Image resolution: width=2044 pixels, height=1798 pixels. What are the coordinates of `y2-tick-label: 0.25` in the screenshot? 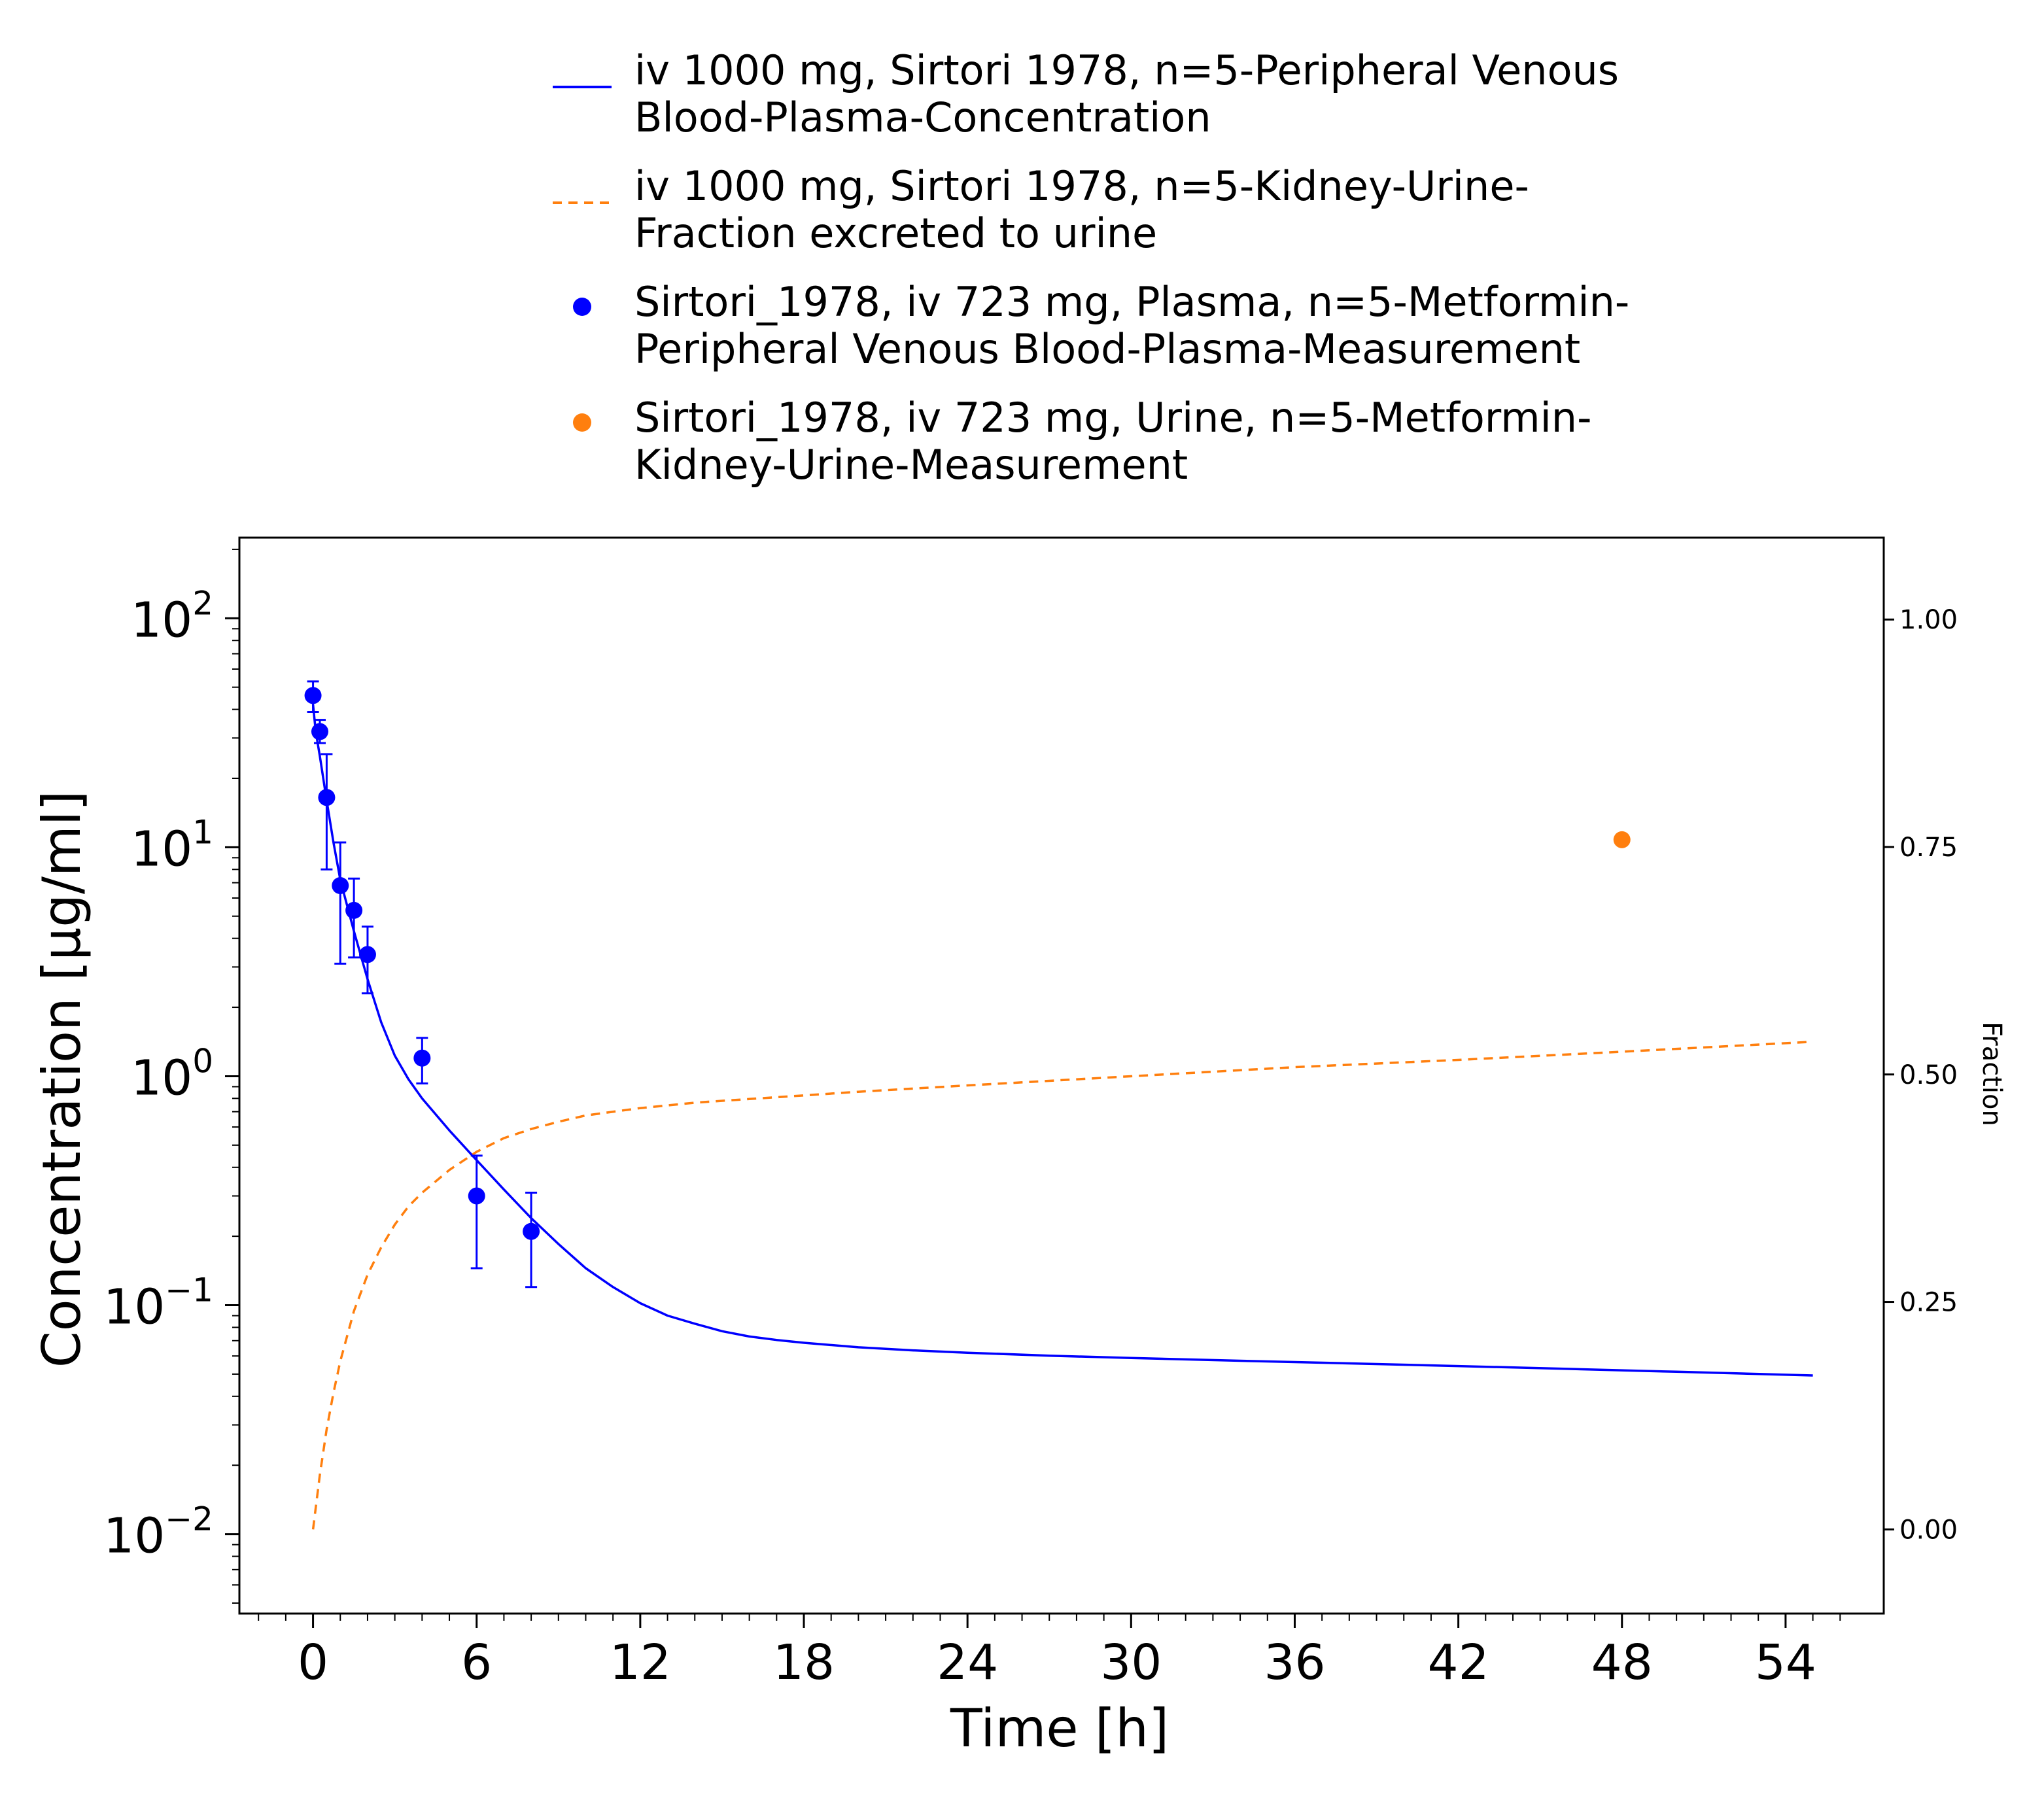 It's located at (1929, 1303).